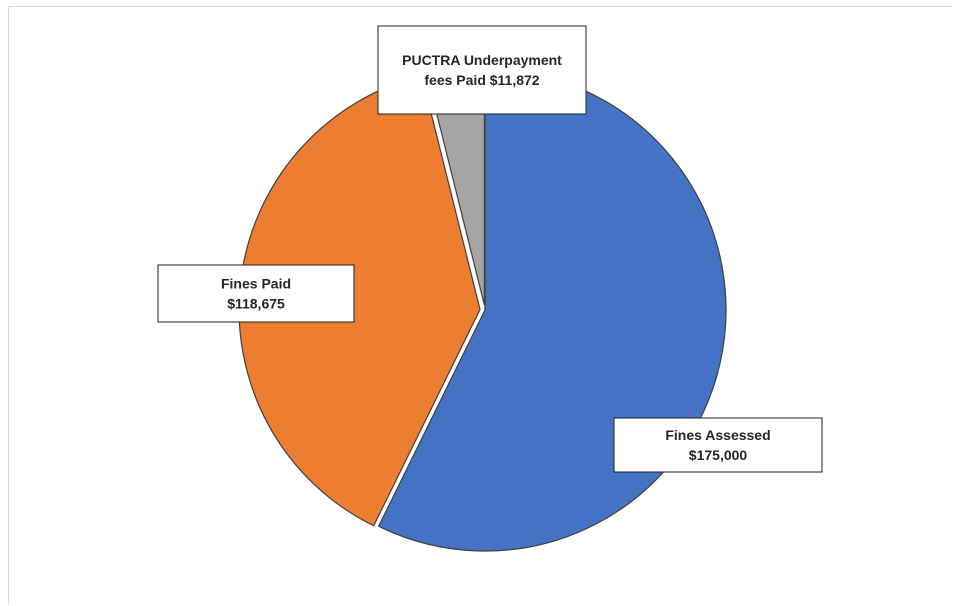 This screenshot has height=606, width=954. Describe the element at coordinates (482, 60) in the screenshot. I see `data-label-text: PUCTRA Underpayment` at that location.